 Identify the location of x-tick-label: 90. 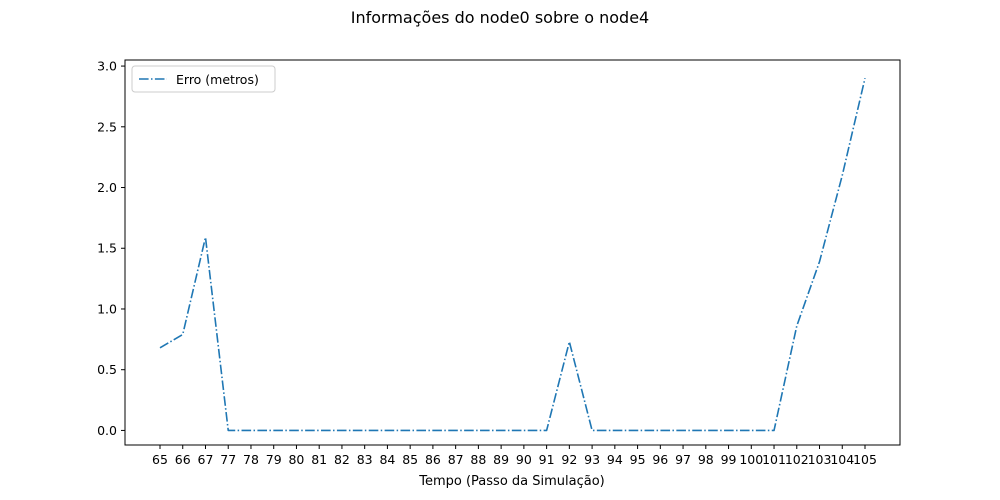
(524, 459).